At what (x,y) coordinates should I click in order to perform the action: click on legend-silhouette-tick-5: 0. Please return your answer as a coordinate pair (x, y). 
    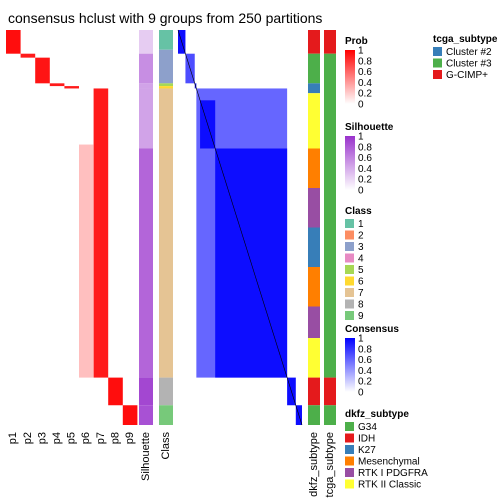
    Looking at the image, I should click on (361, 191).